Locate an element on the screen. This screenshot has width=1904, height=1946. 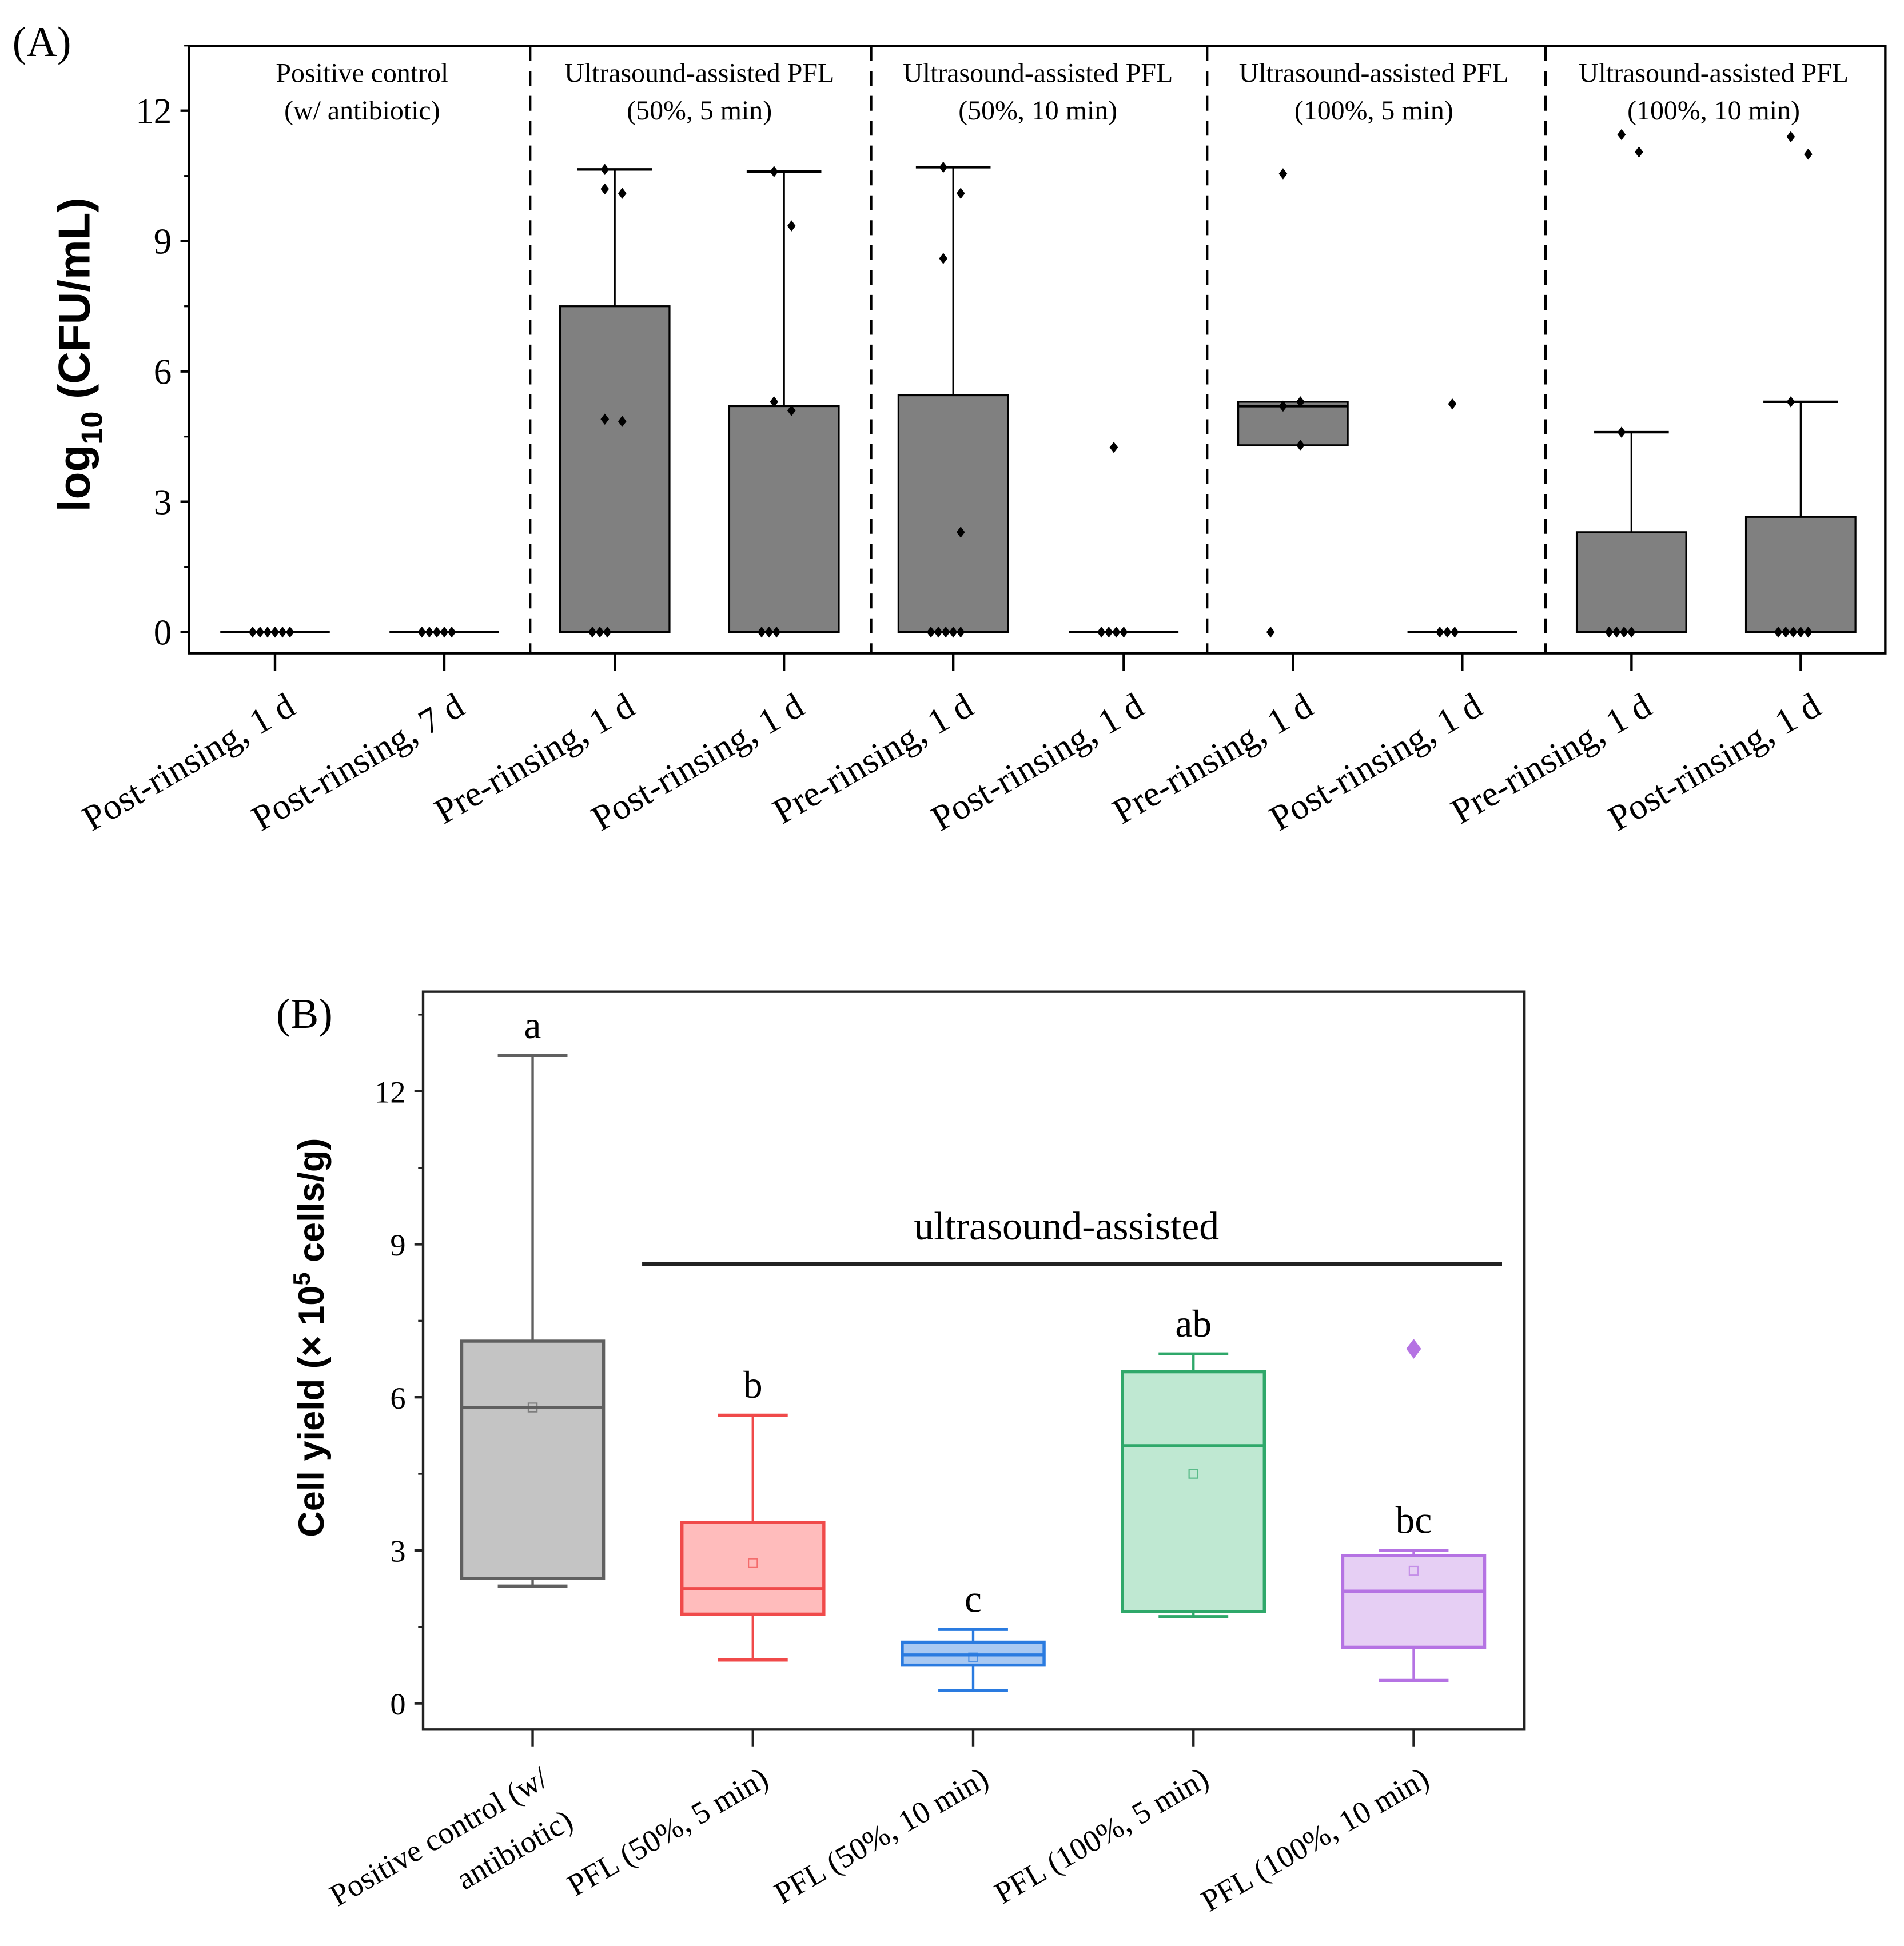
x-tick-label-line1: PFL (50%, 10 min) is located at coordinates (881, 1835).